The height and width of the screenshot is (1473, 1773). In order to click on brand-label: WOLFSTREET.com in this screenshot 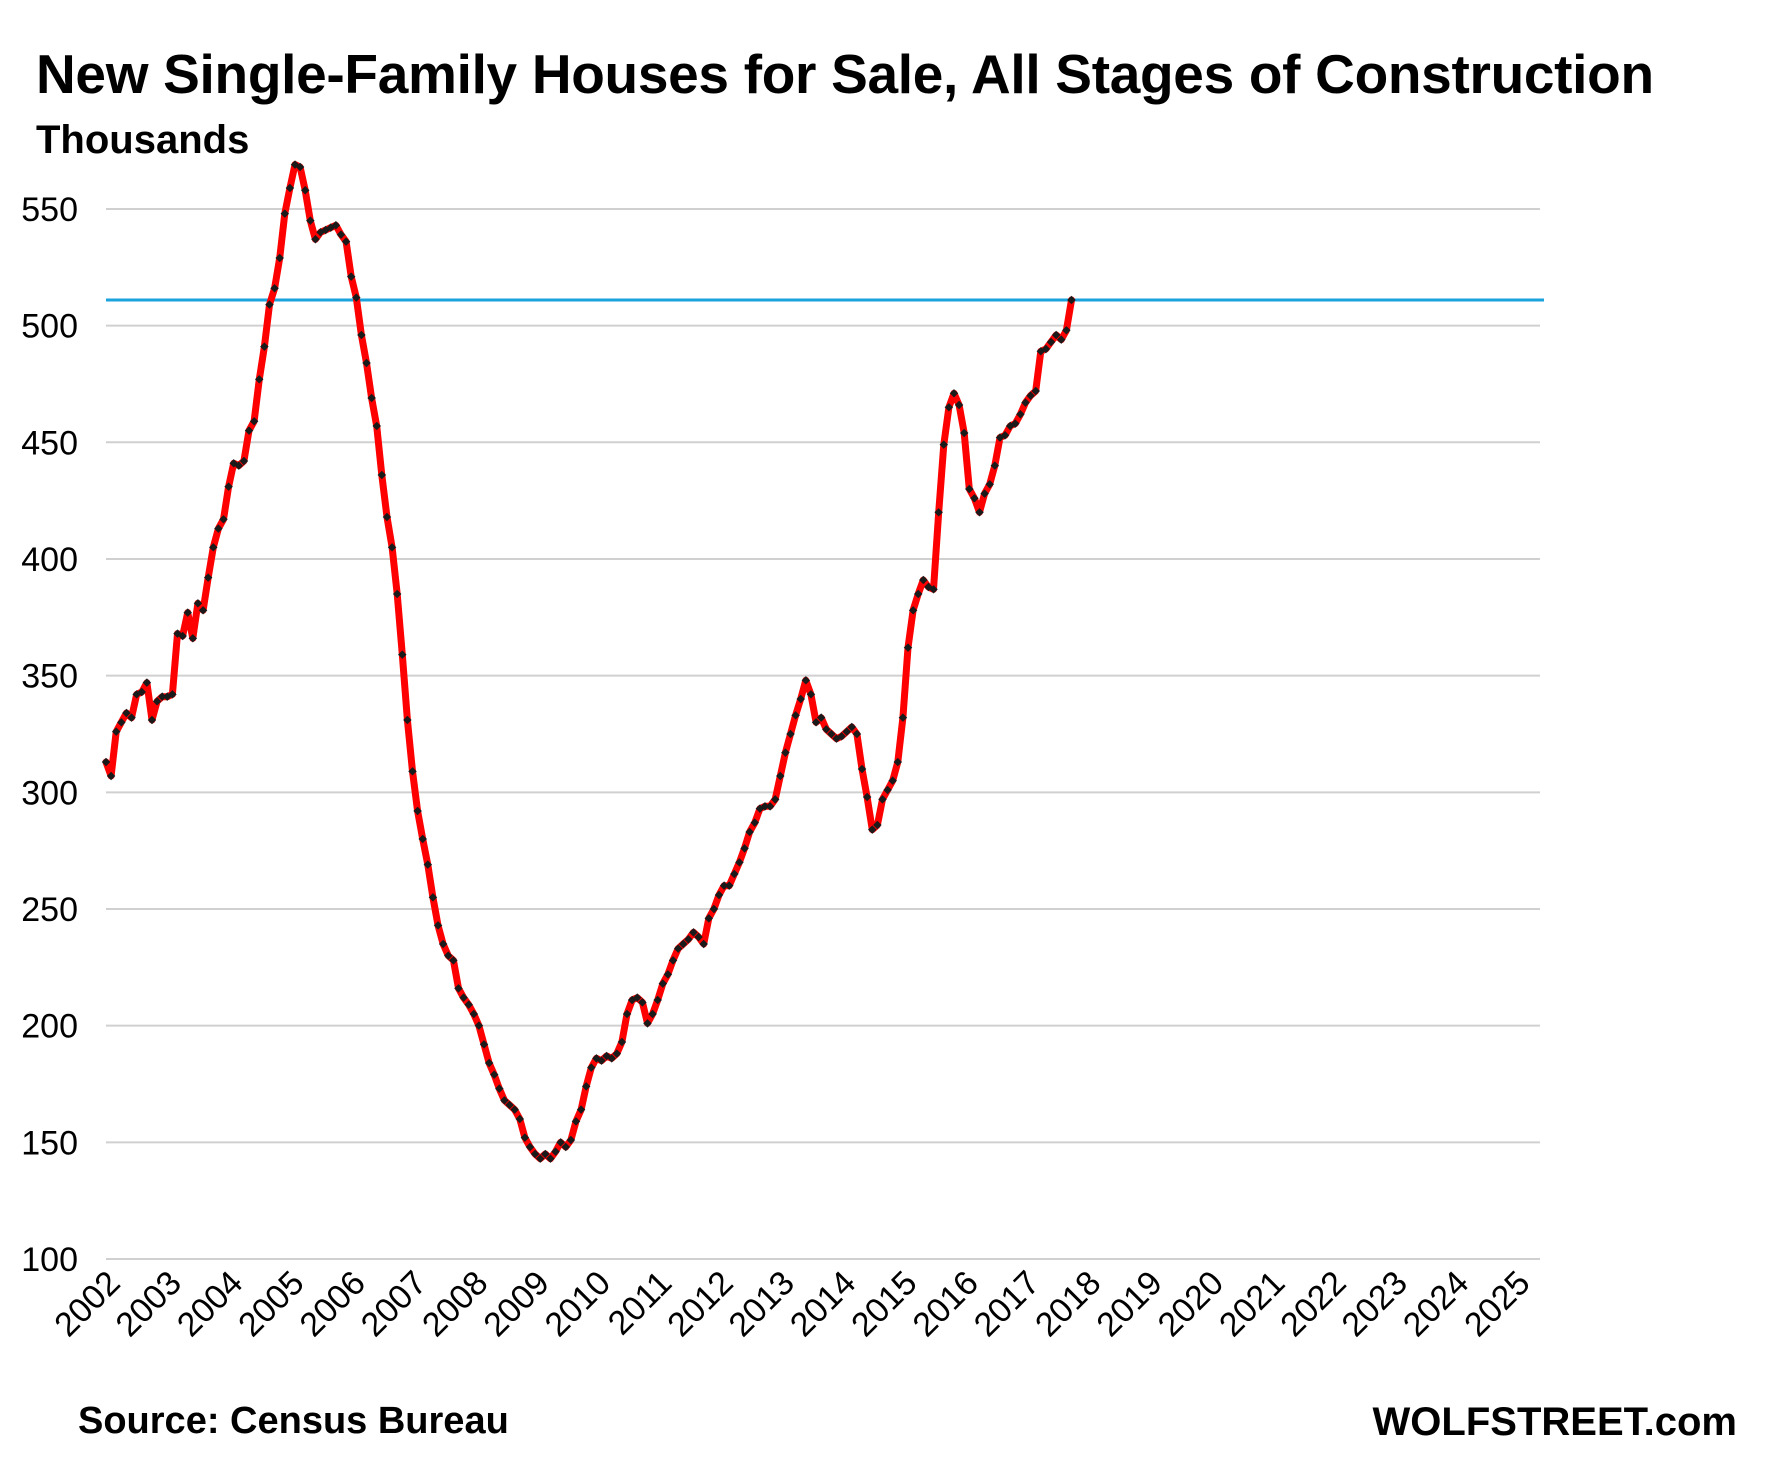, I will do `click(1554, 1422)`.